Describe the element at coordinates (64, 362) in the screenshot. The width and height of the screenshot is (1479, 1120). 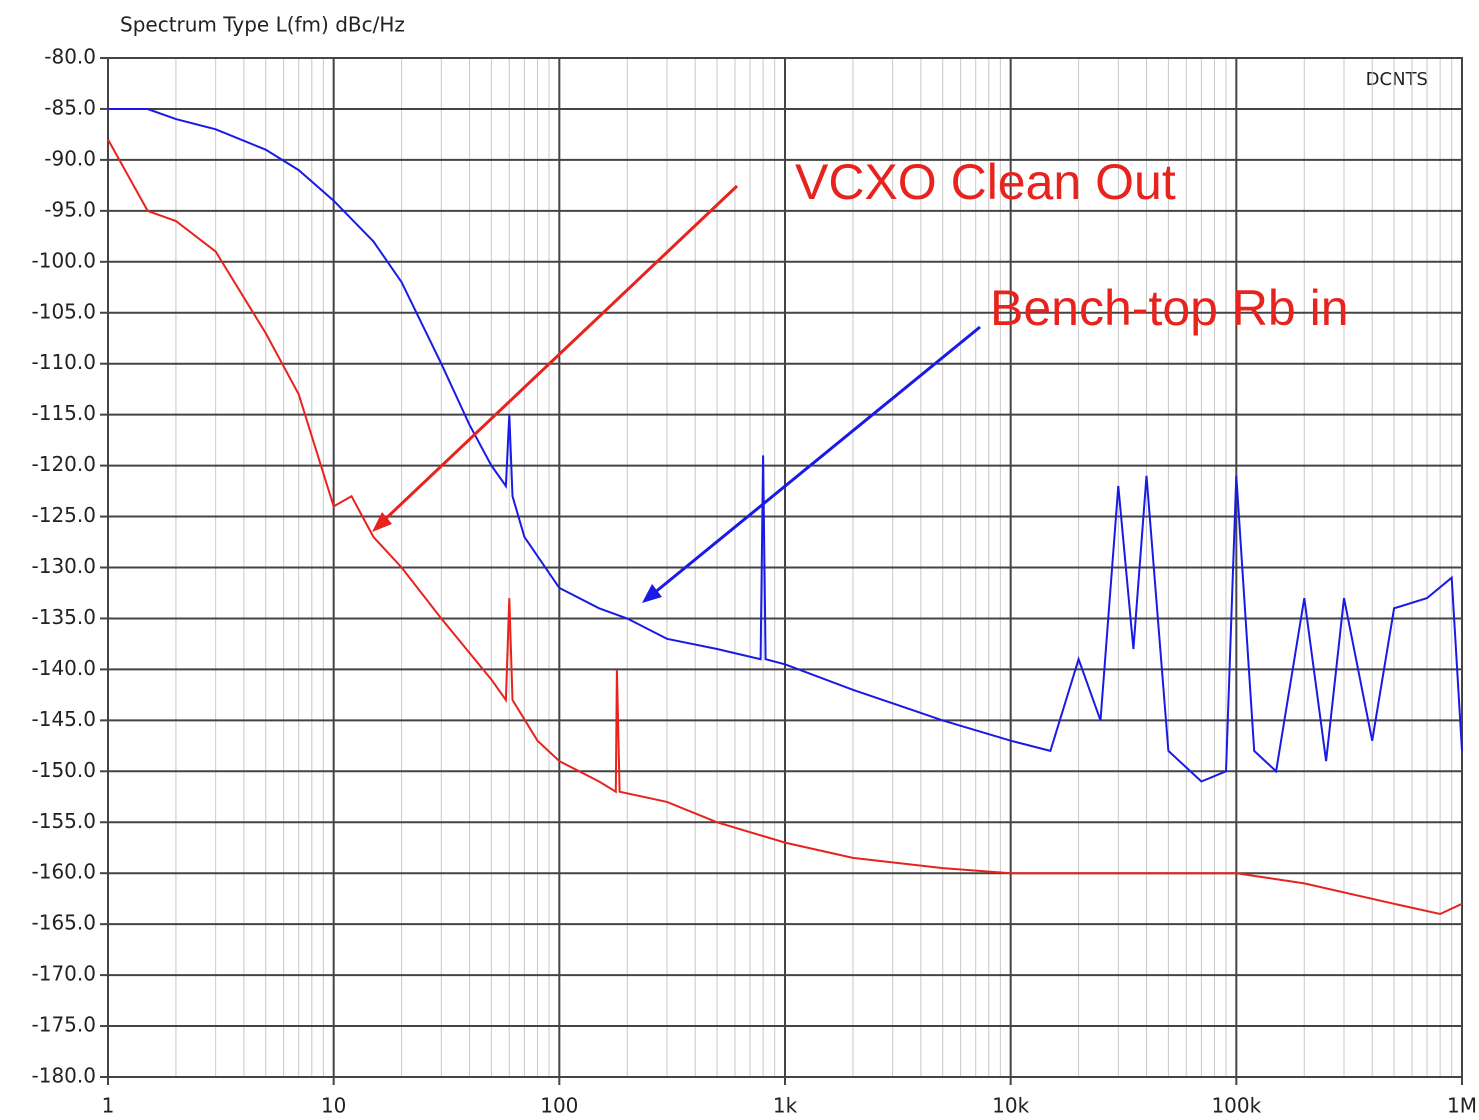
I see `y-tick-label: -110.0` at that location.